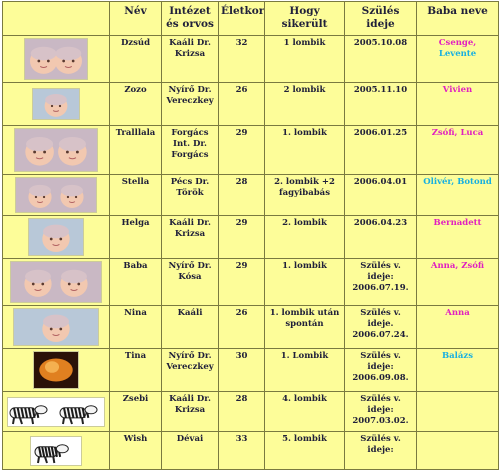 The height and width of the screenshot is (470, 500). Describe the element at coordinates (135, 450) in the screenshot. I see `cell-name: Wish` at that location.